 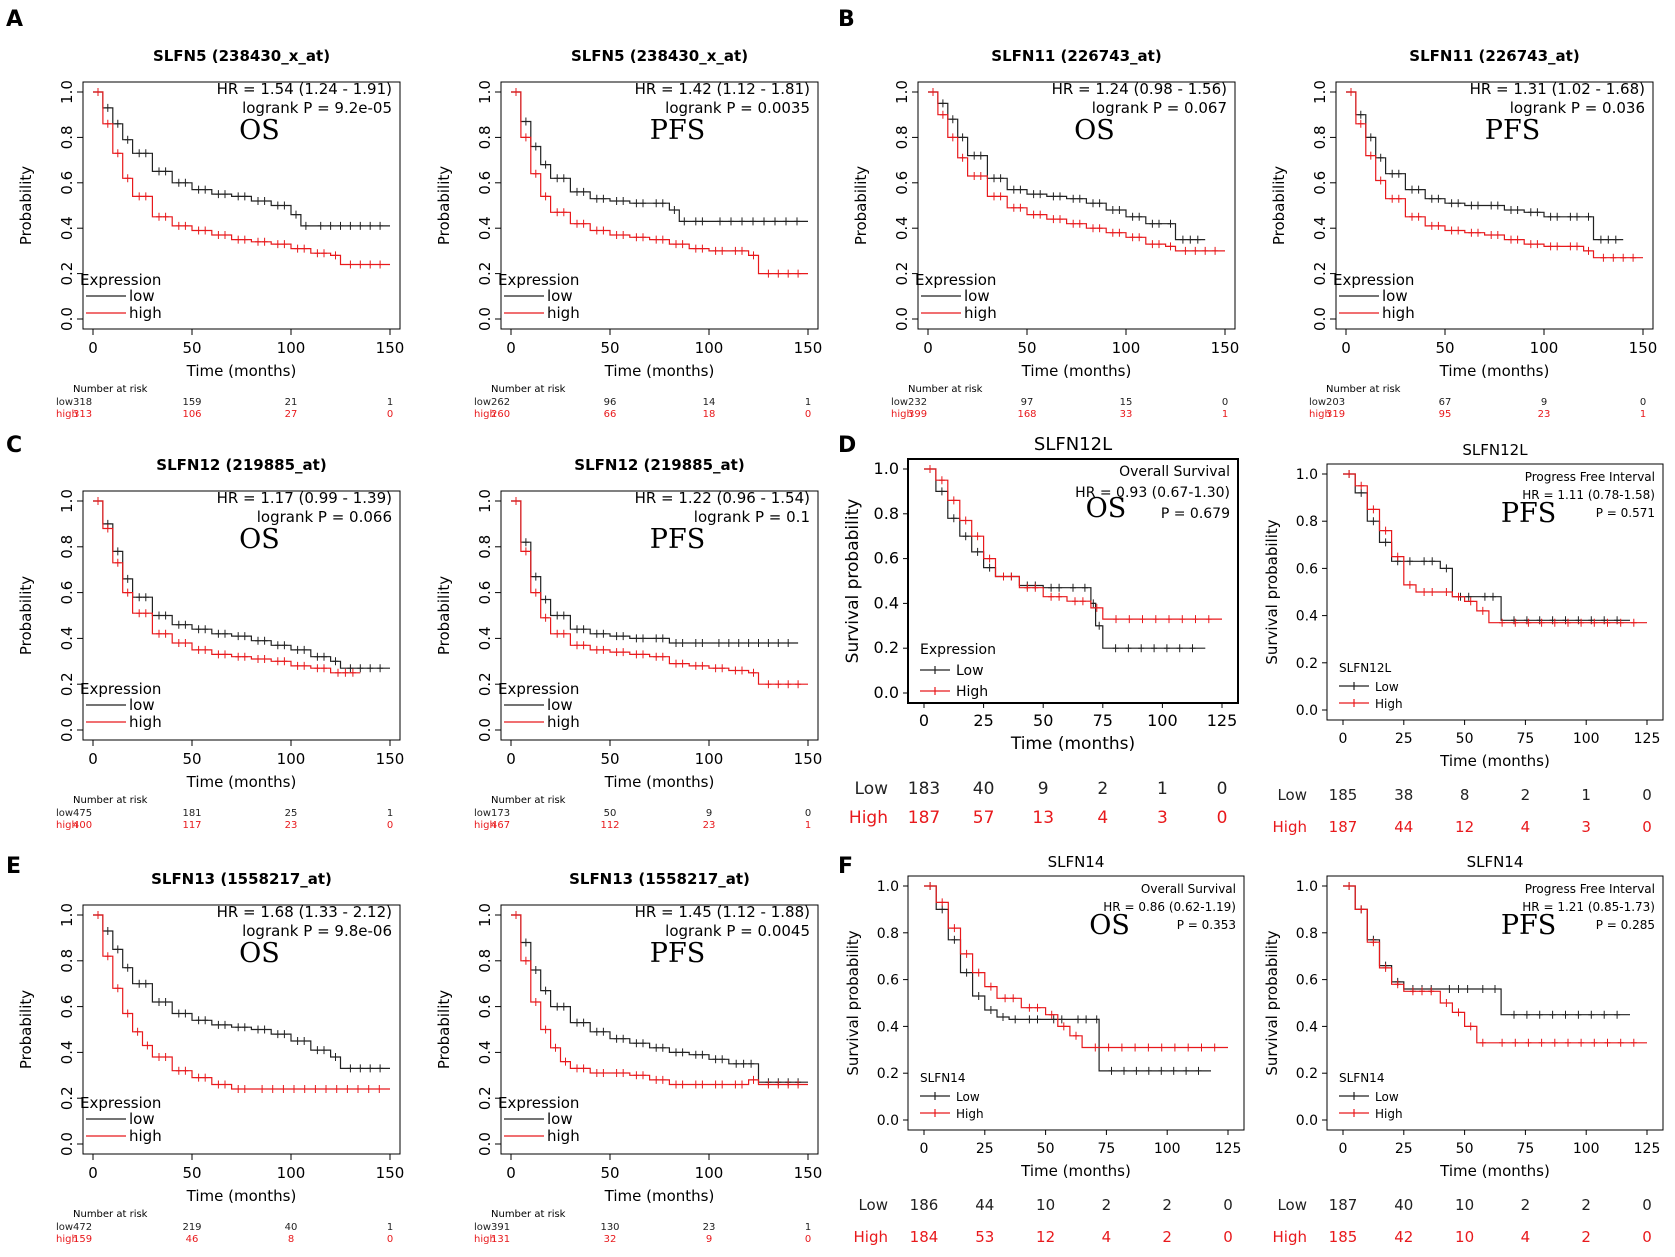 I want to click on risk-value-b2-0-2: 9, so click(x=1544, y=402).